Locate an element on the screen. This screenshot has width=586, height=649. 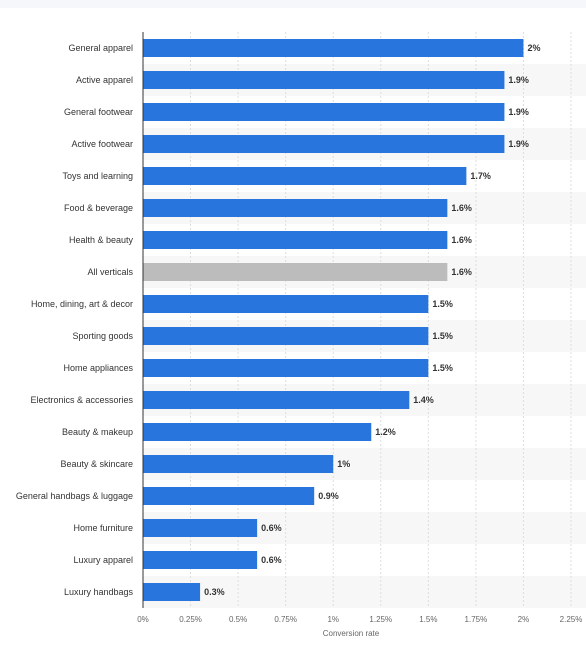
category-label: Beauty & skincare is located at coordinates (96, 464).